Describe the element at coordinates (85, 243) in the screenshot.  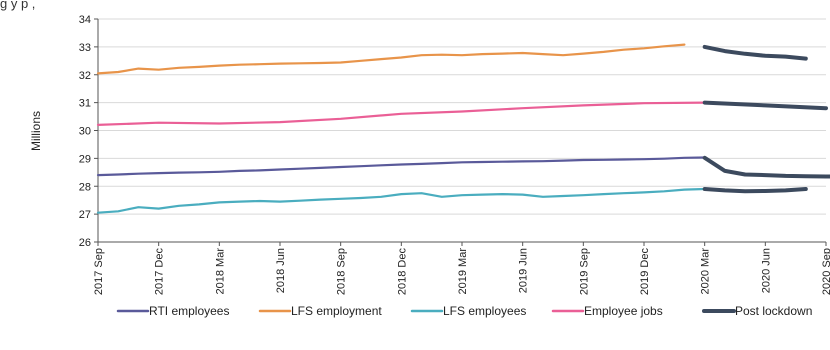
I see `y-tick-label: 26` at that location.